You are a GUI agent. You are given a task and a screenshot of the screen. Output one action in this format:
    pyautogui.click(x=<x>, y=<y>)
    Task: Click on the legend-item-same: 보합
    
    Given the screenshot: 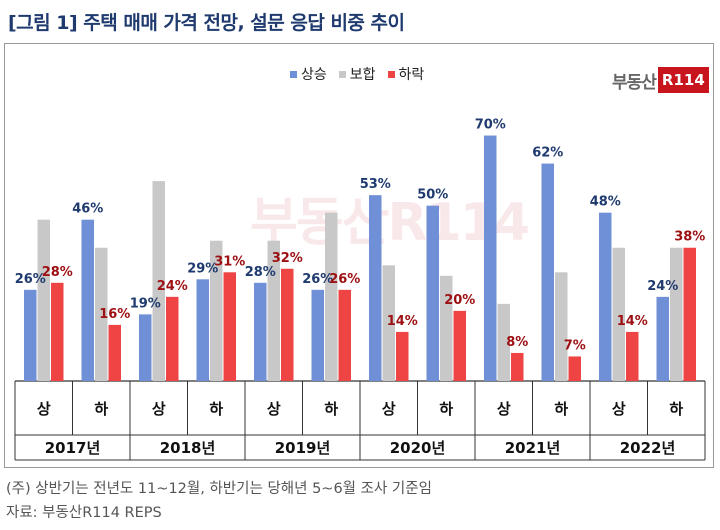 What is the action you would take?
    pyautogui.click(x=357, y=74)
    